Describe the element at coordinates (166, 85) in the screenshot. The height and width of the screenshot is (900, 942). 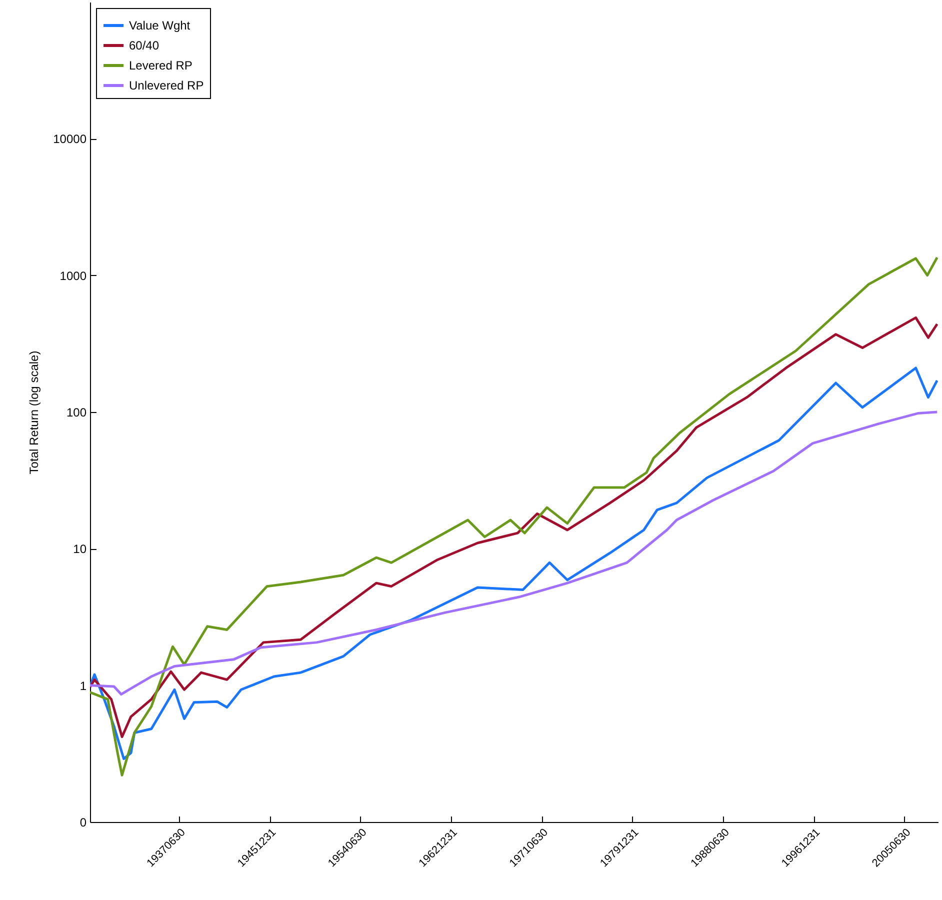
I see `legend-label: Unlevered RP` at that location.